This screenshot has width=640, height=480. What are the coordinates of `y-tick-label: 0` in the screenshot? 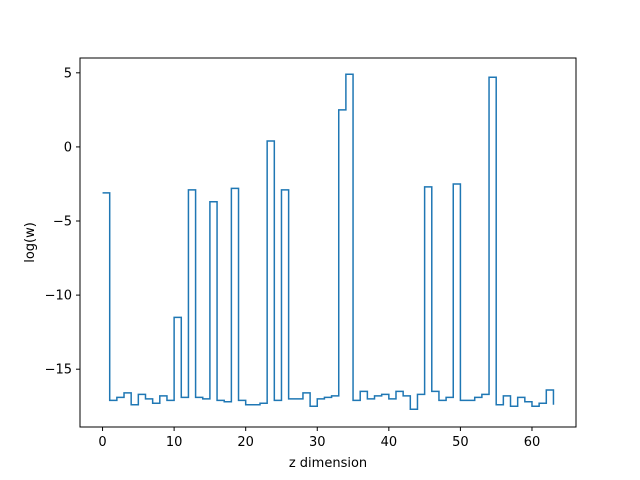 It's located at (68, 147).